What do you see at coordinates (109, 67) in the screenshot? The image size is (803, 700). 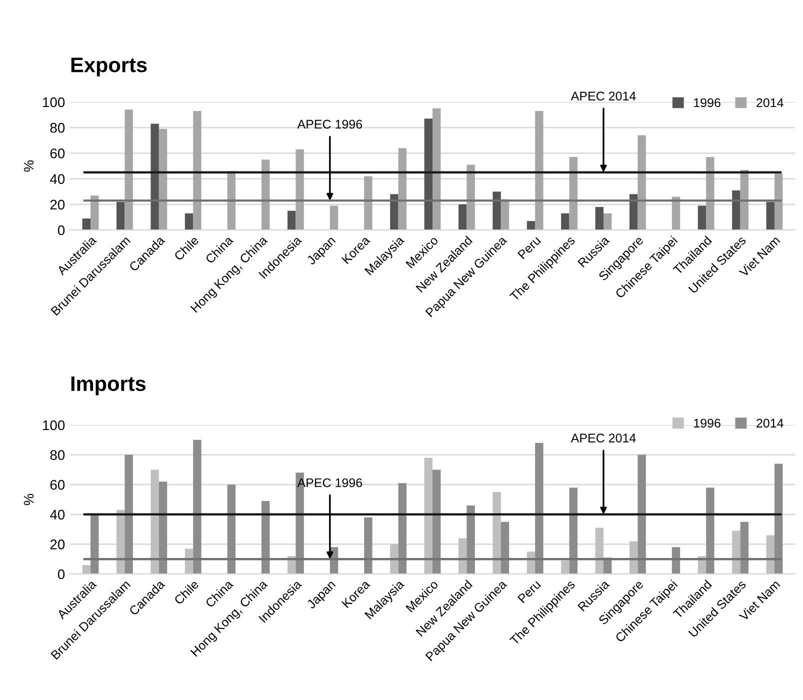 I see `chart-title: Exports` at bounding box center [109, 67].